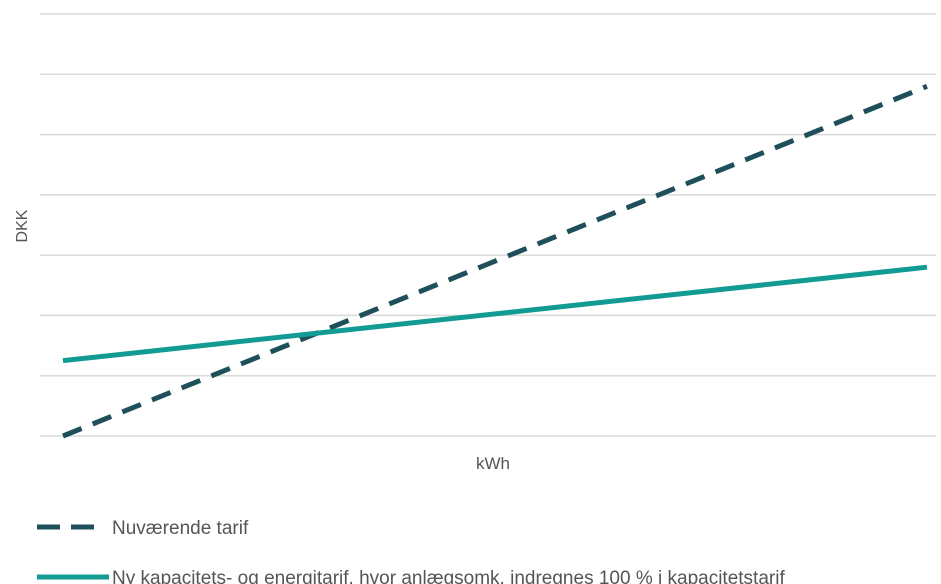 This screenshot has width=941, height=584. I want to click on legend-label: Nuværende tarif, so click(180, 528).